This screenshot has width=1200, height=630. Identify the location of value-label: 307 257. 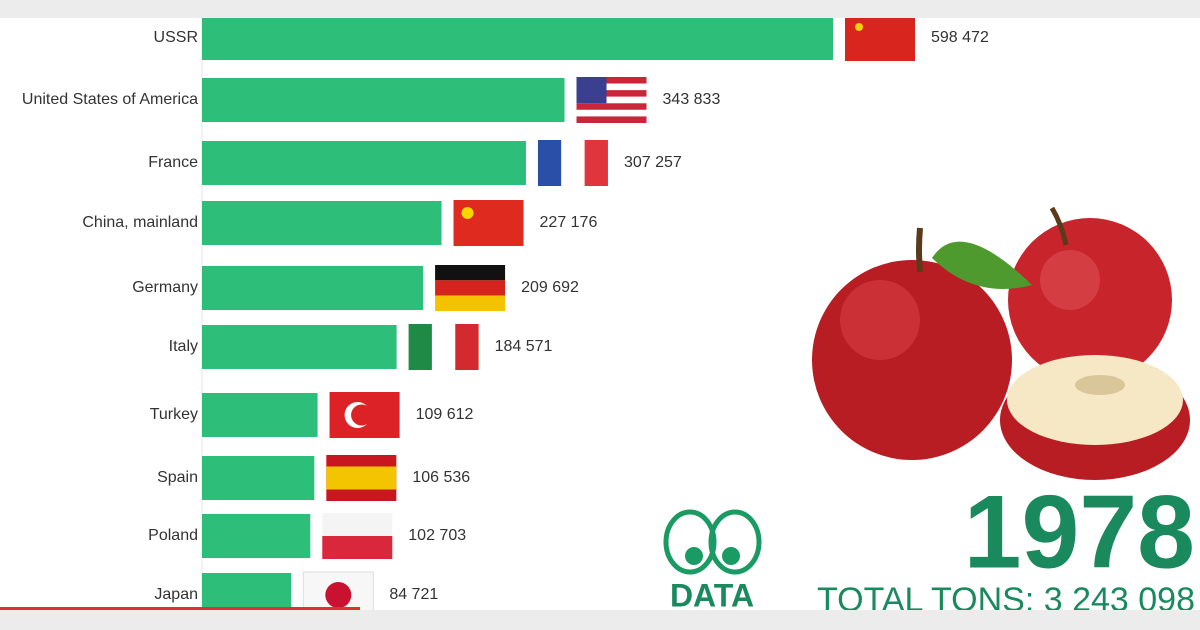
(653, 162).